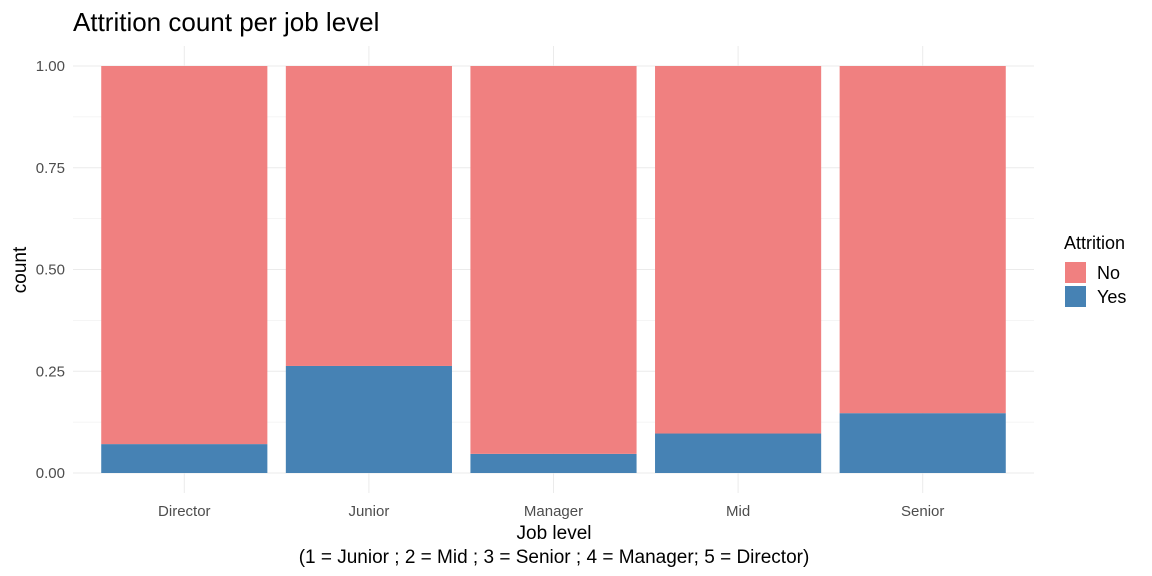 The width and height of the screenshot is (1152, 576). Describe the element at coordinates (554, 533) in the screenshot. I see `x-axis-title: Job level` at that location.